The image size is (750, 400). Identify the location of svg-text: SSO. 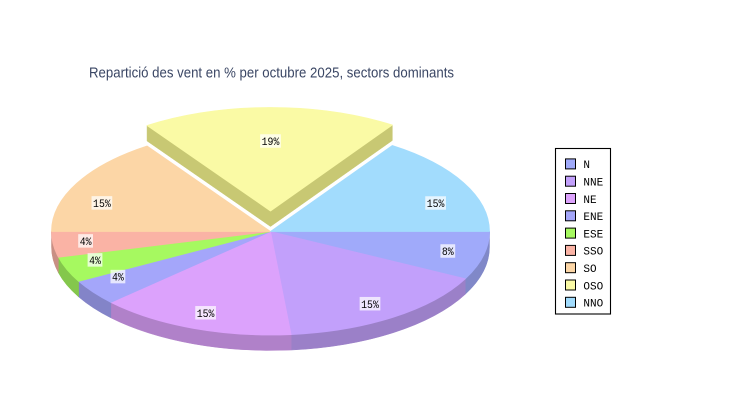
(593, 253).